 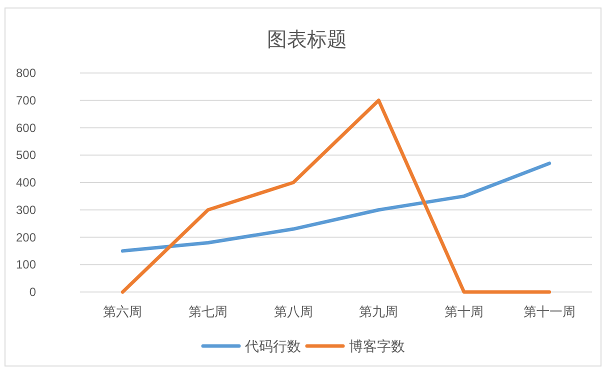 I want to click on x-tick-label: 第六周, so click(x=122, y=311).